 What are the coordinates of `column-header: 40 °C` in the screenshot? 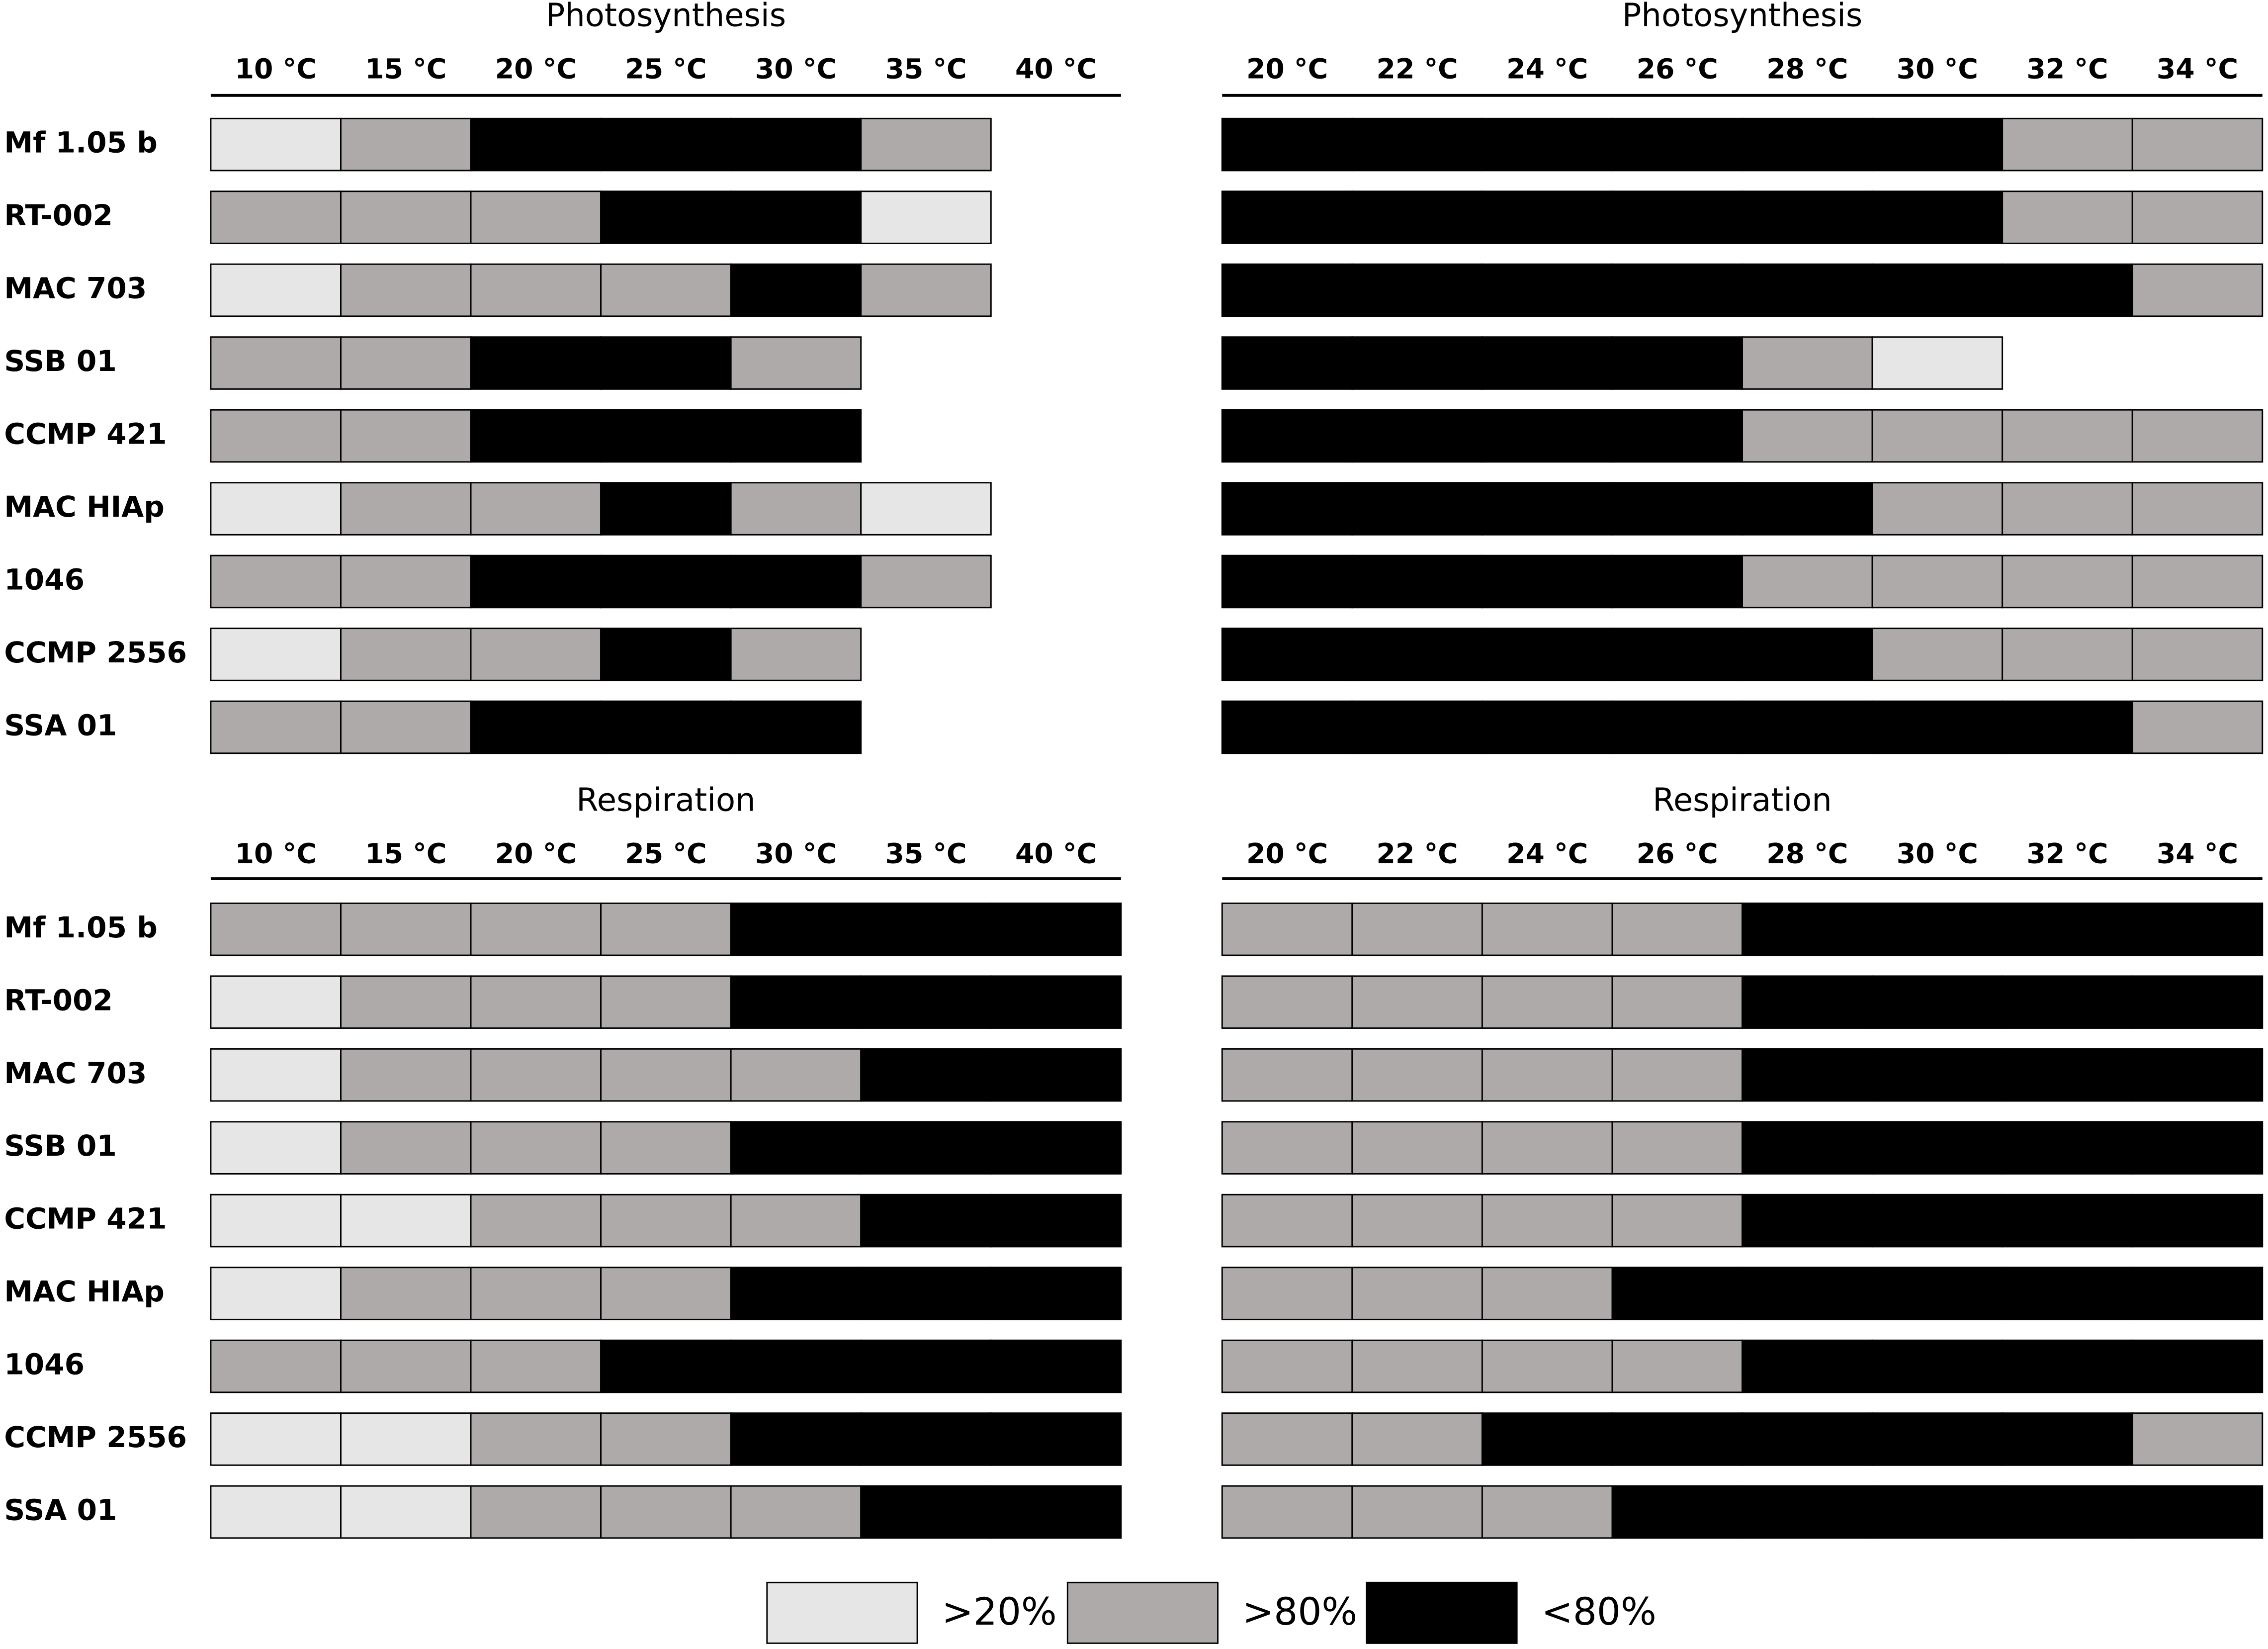 It's located at (1056, 70).